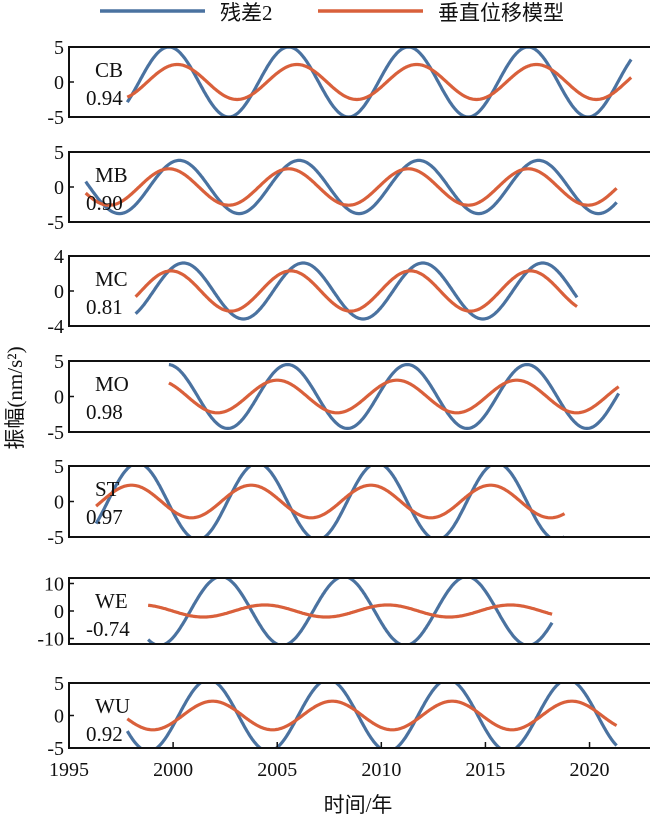 The width and height of the screenshot is (650, 823). I want to click on correlation-label: 0.94, so click(104, 98).